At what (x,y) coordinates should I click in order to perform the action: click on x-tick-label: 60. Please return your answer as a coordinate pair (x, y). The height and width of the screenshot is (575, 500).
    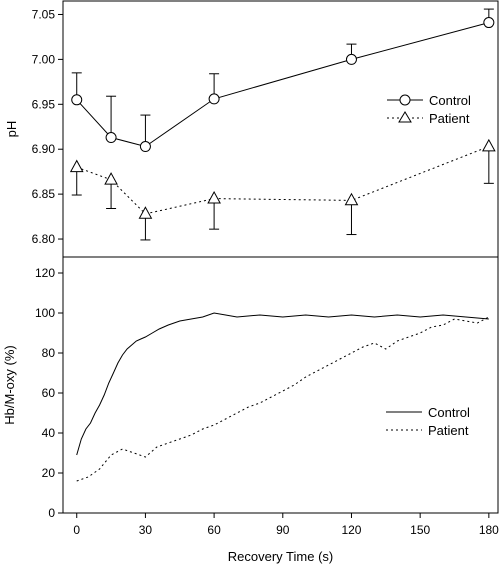
    Looking at the image, I should click on (214, 530).